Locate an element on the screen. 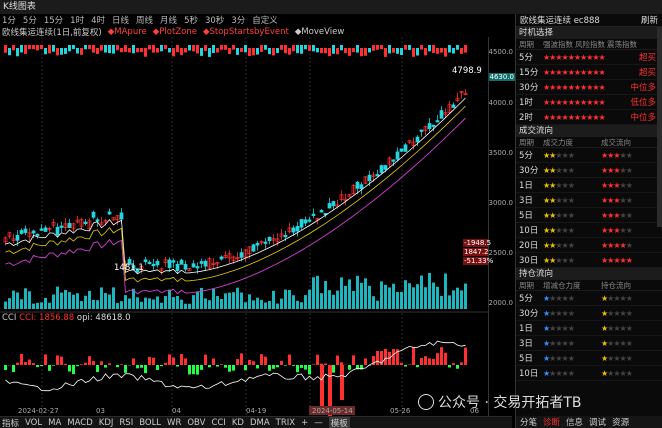  period-tab: 5分 is located at coordinates (29, 21).